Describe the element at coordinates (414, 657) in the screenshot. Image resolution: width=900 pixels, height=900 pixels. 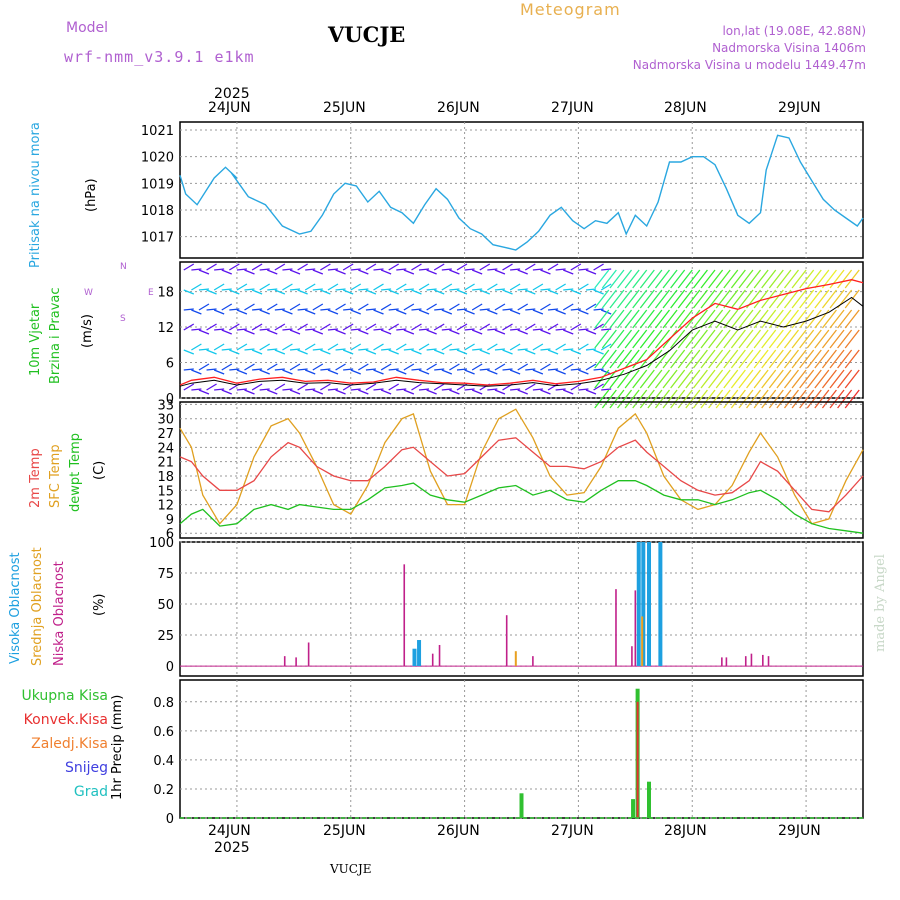
I see `cloud-high-bar` at that location.